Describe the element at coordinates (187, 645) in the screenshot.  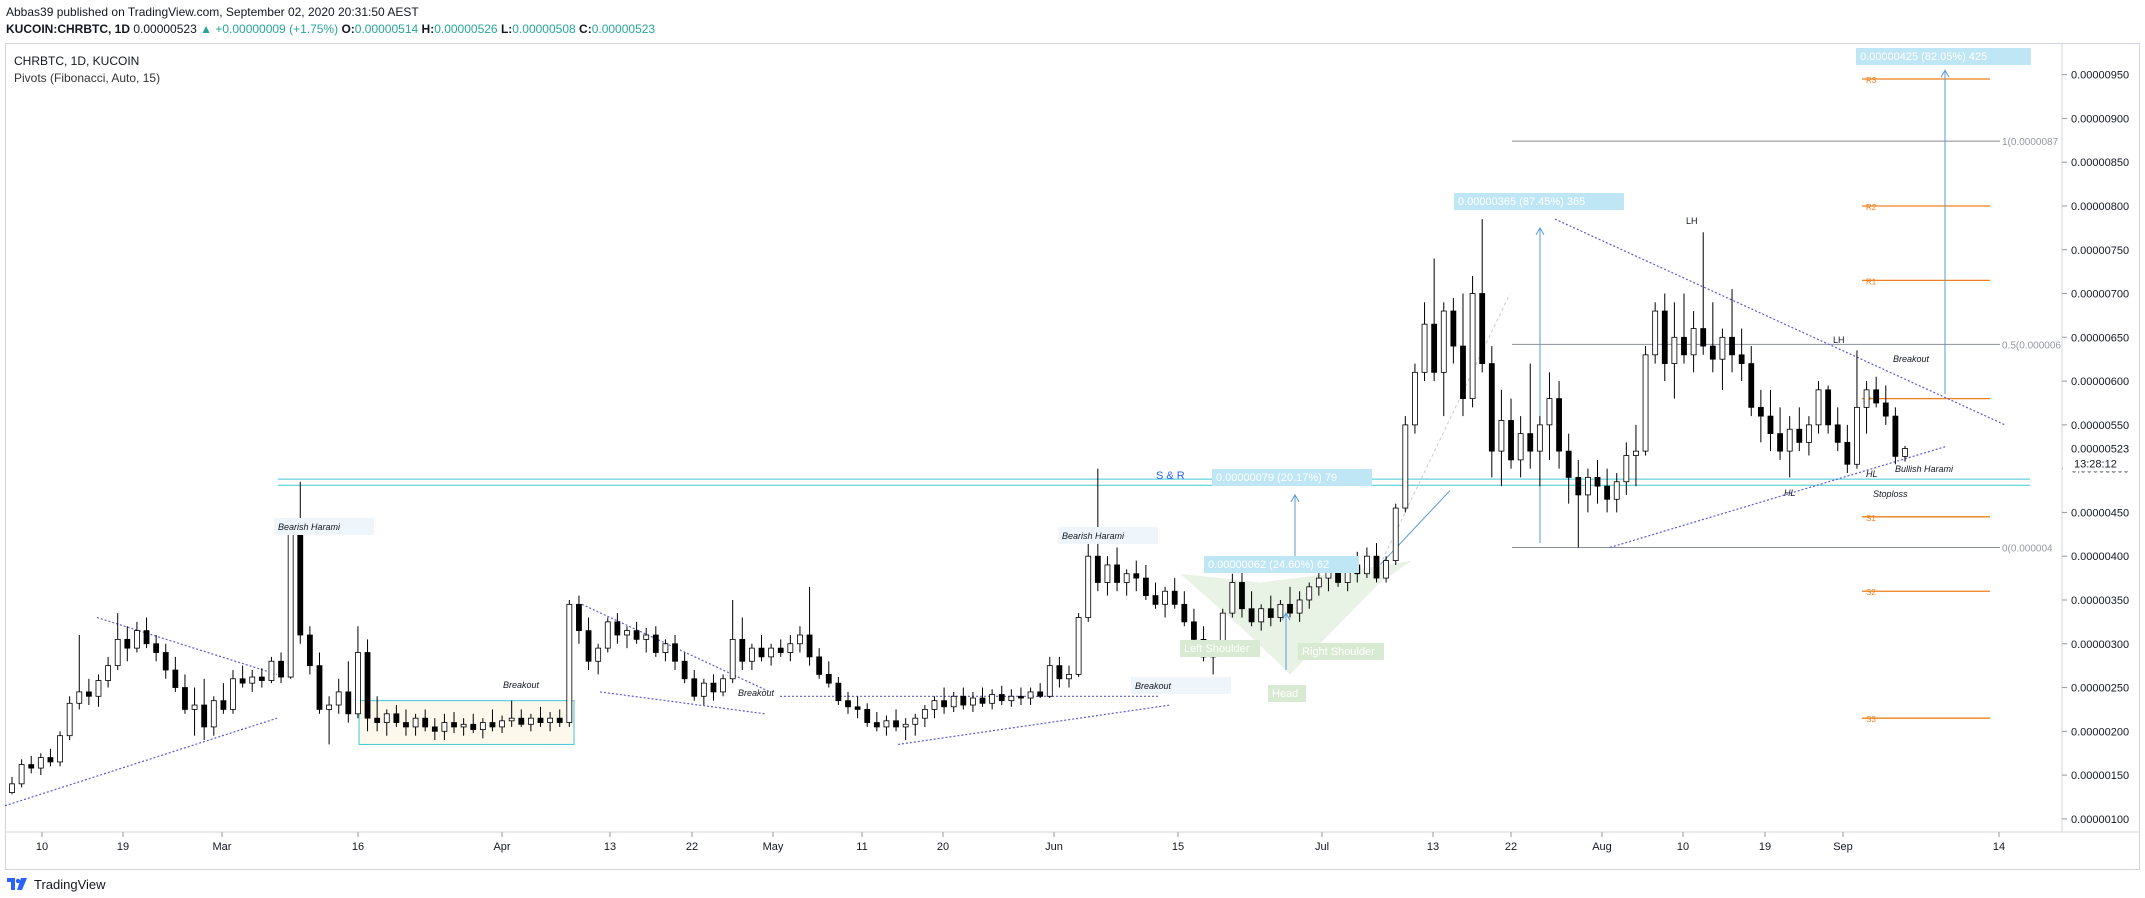
I see `trendline` at that location.